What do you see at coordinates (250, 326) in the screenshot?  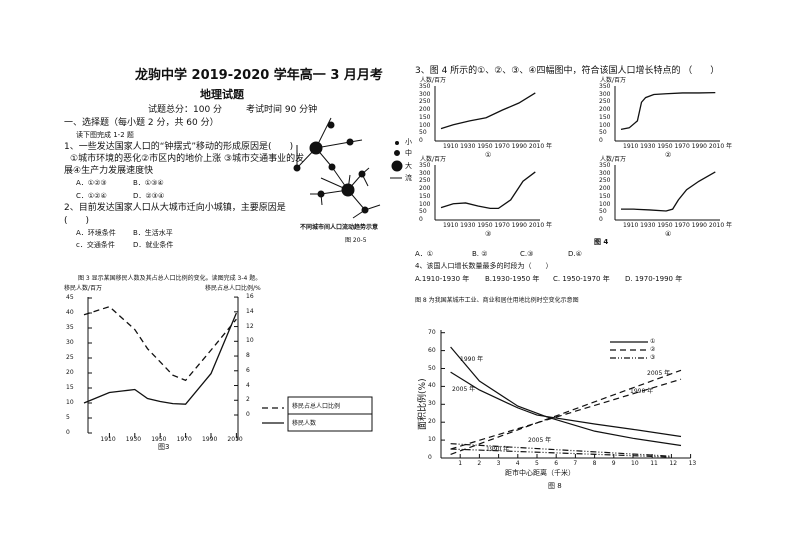 I see `fig3-right-tick-label: 12` at bounding box center [250, 326].